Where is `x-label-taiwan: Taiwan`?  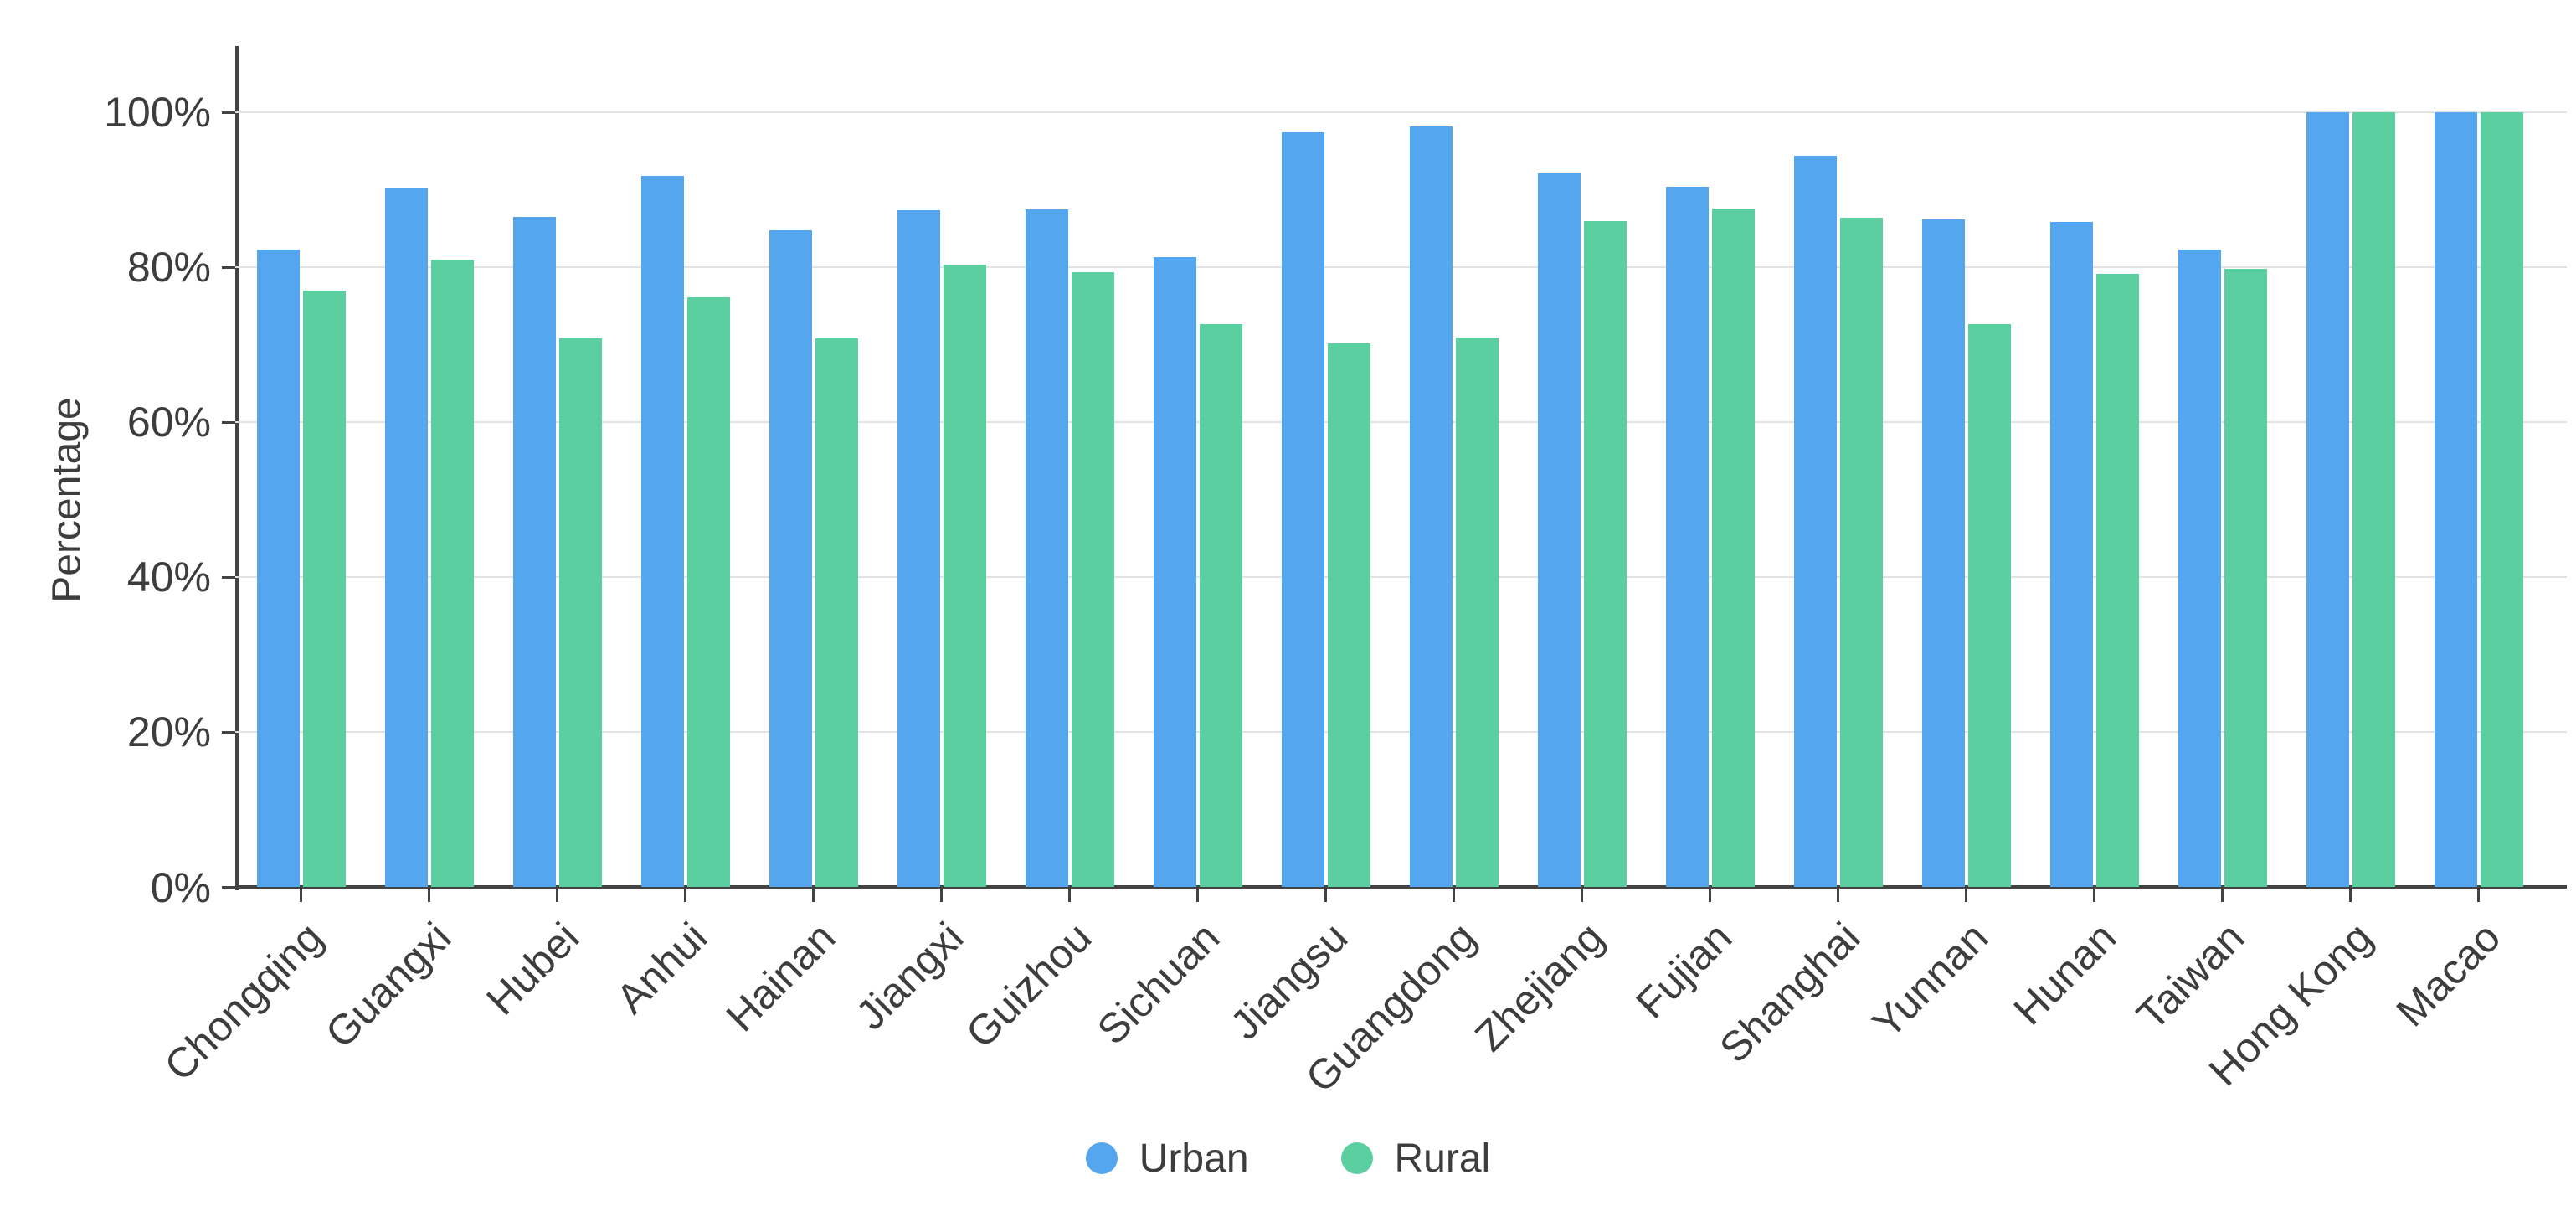
x-label-taiwan: Taiwan is located at coordinates (2190, 976).